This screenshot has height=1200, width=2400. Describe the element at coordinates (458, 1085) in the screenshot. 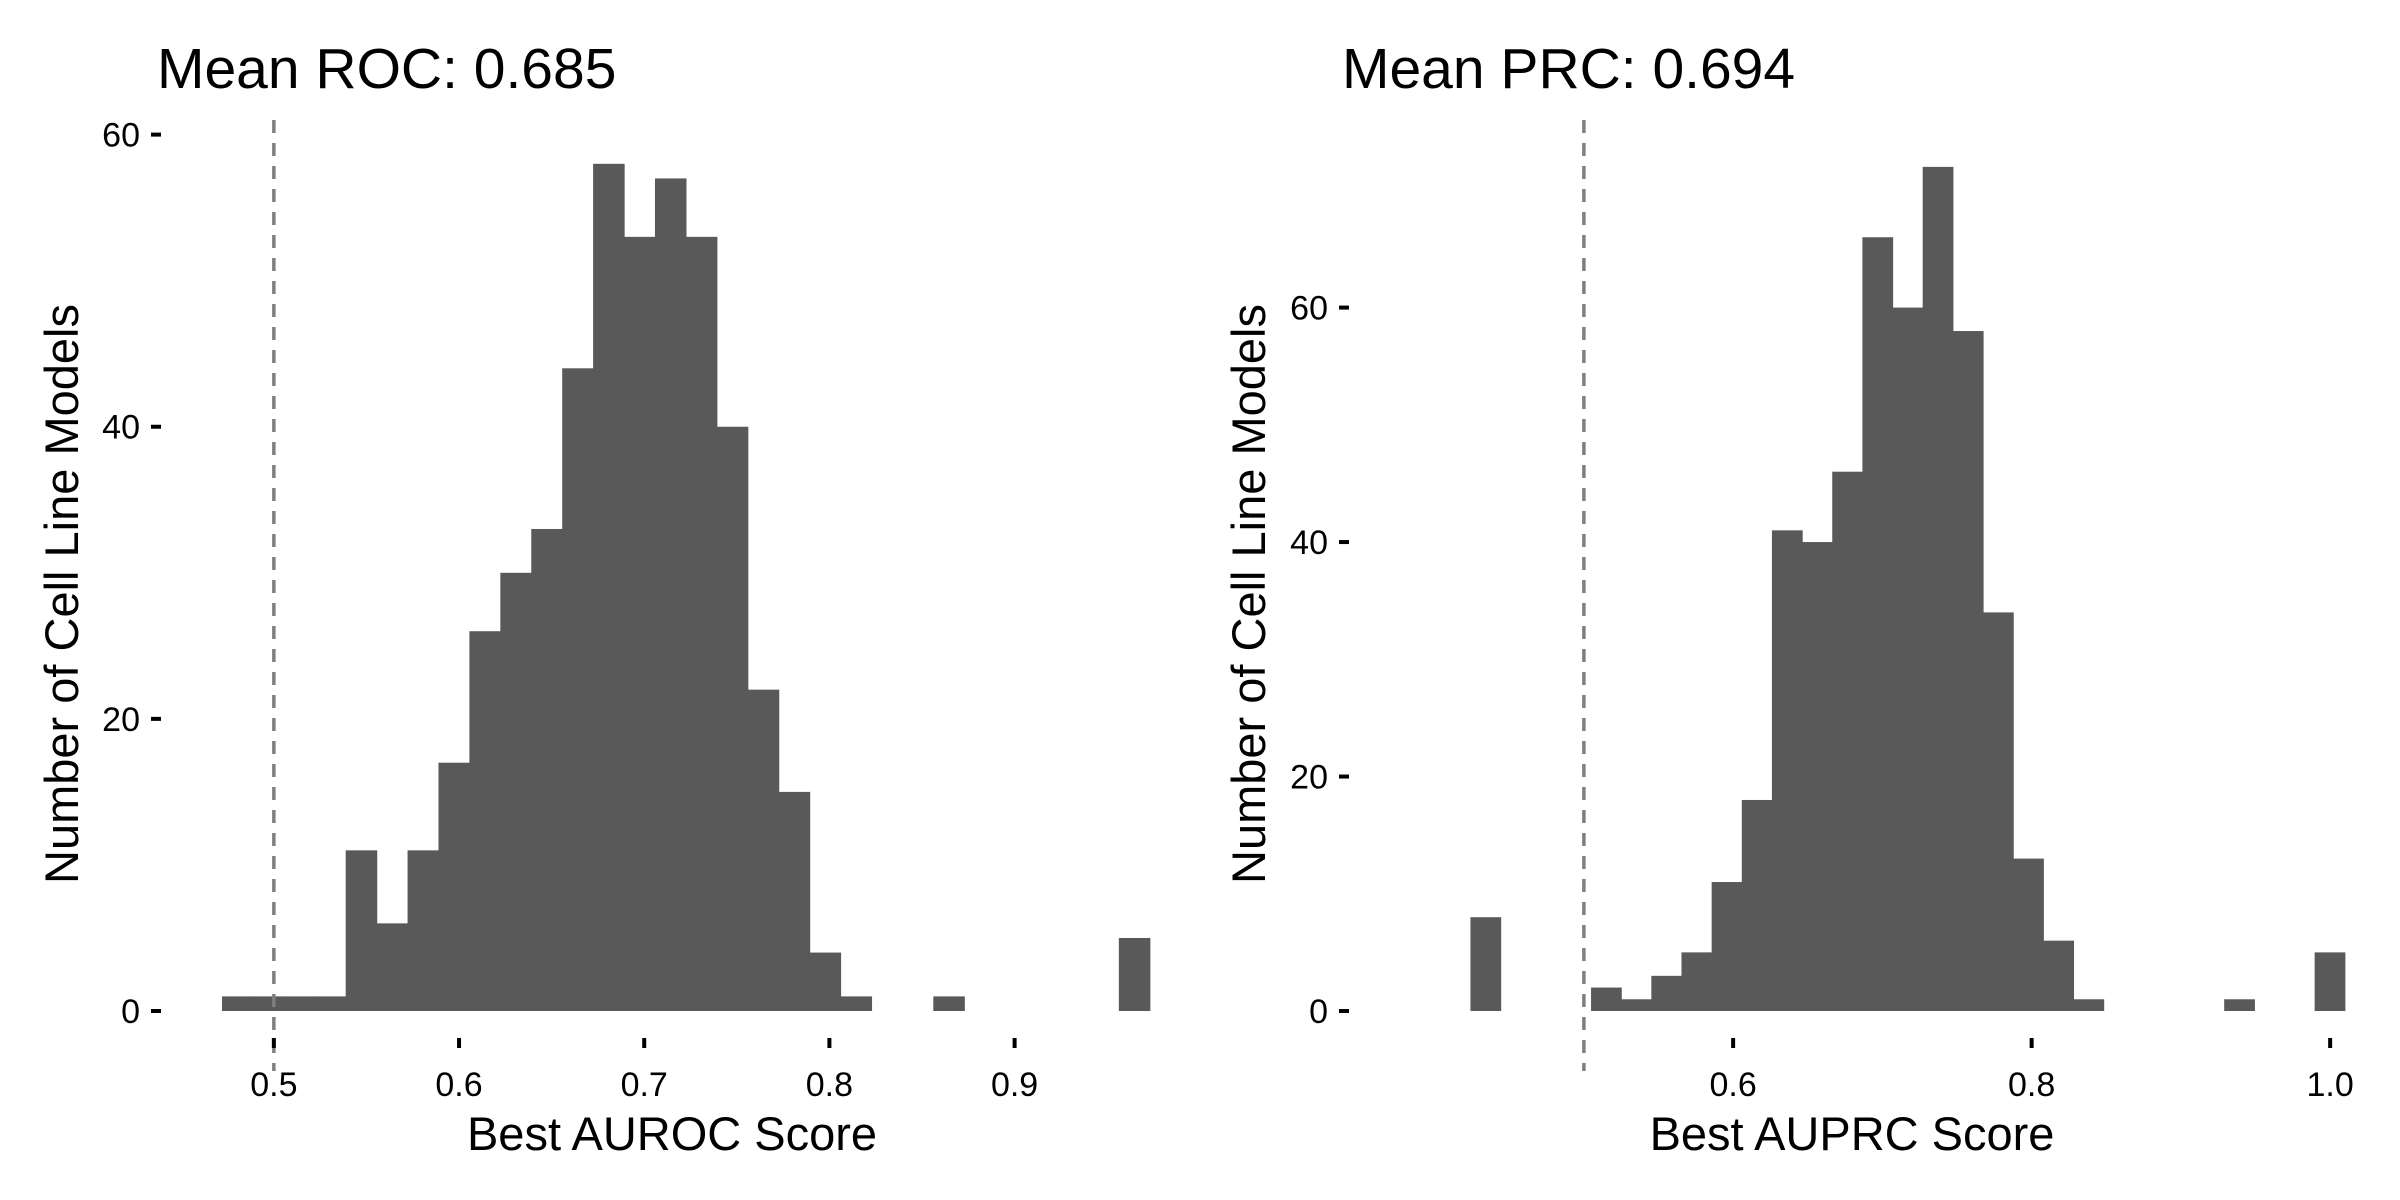

I see `roc-x-tick-label: 0.6` at that location.